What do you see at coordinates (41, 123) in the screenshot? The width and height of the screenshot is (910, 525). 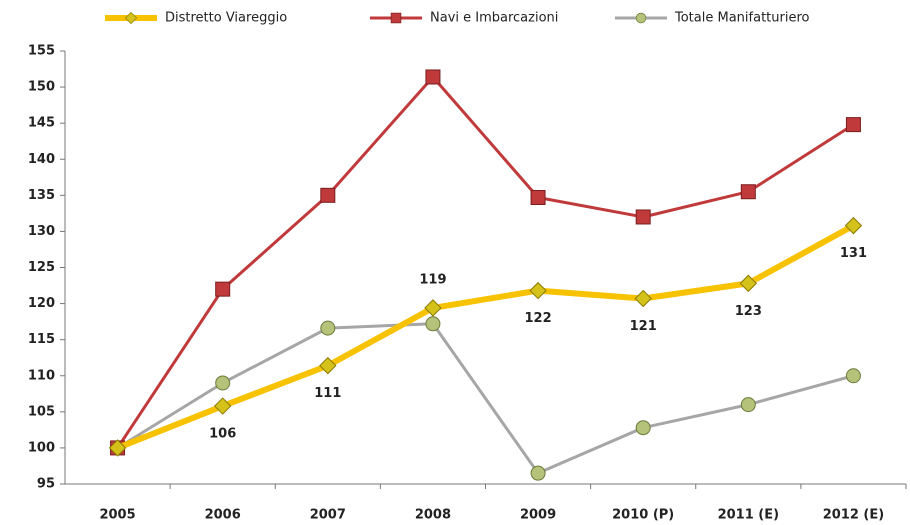 I see `y-tick-label: 145` at bounding box center [41, 123].